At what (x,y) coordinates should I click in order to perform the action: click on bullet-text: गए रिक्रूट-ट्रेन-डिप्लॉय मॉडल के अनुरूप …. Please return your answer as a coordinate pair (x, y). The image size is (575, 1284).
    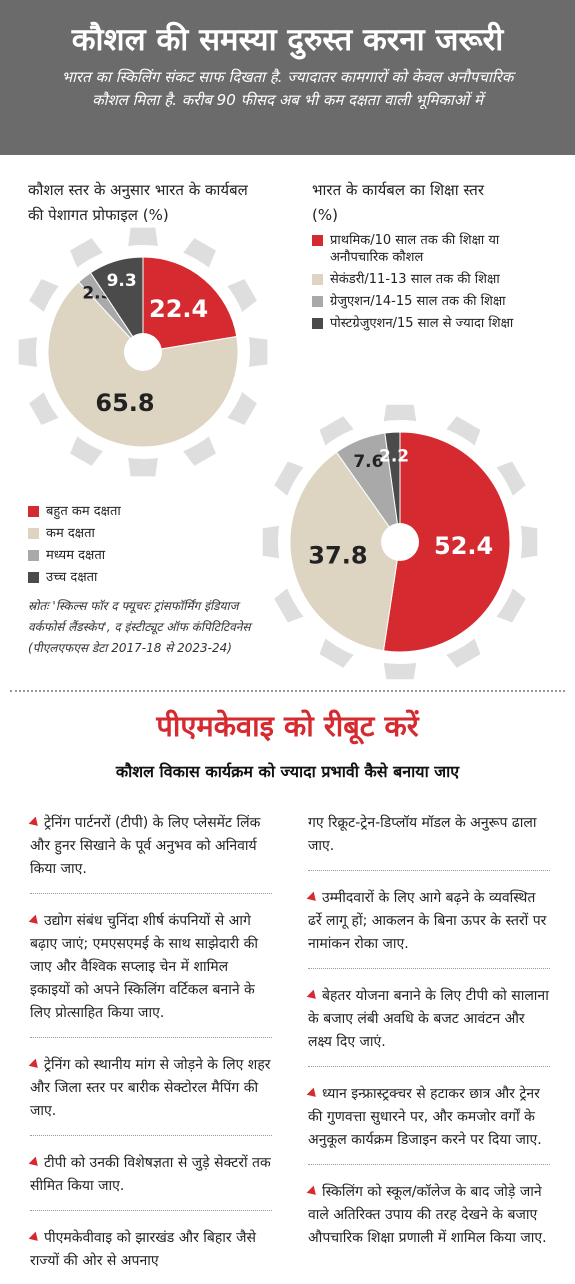
    Looking at the image, I should click on (422, 834).